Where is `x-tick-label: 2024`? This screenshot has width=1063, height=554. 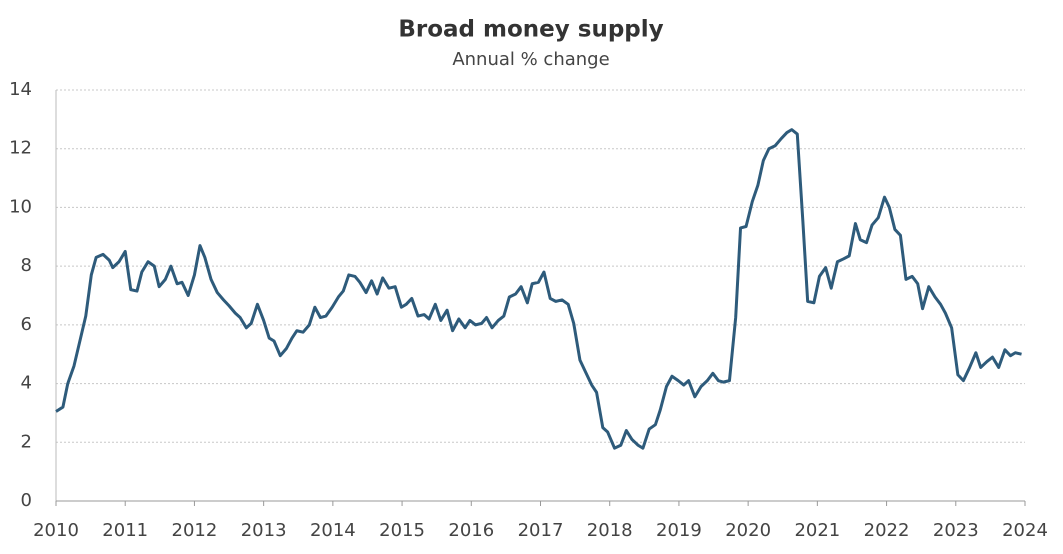 x-tick-label: 2024 is located at coordinates (1025, 530).